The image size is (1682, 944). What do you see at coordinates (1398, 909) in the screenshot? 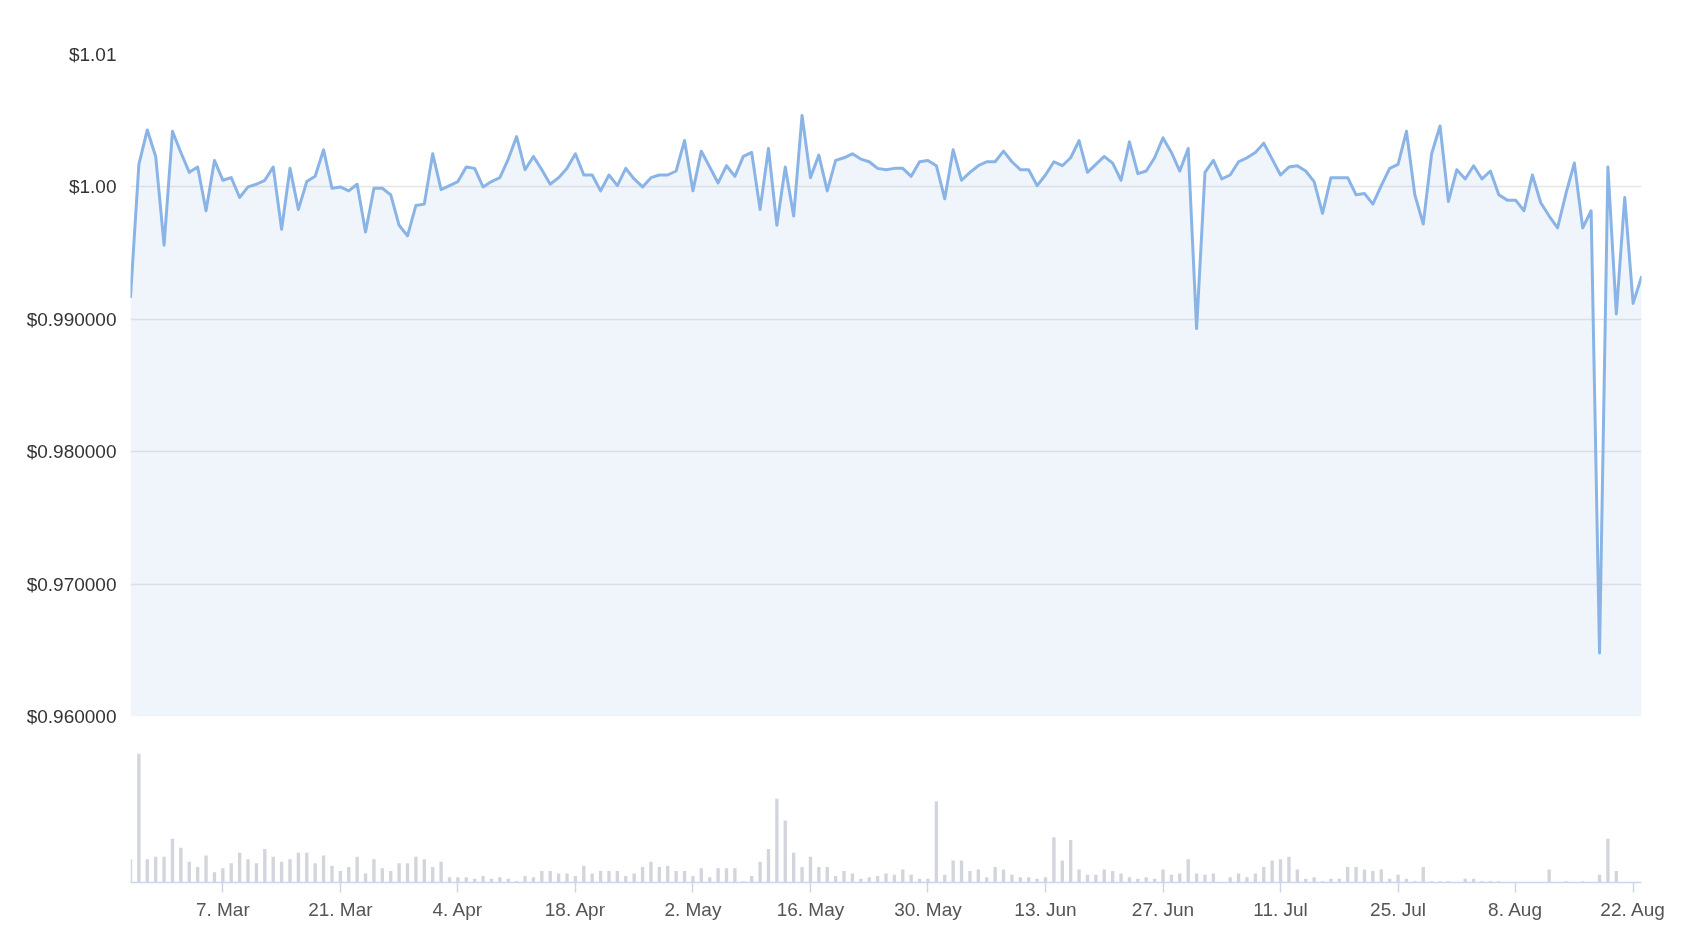
I see `x-tick-label: 25. Jul` at bounding box center [1398, 909].